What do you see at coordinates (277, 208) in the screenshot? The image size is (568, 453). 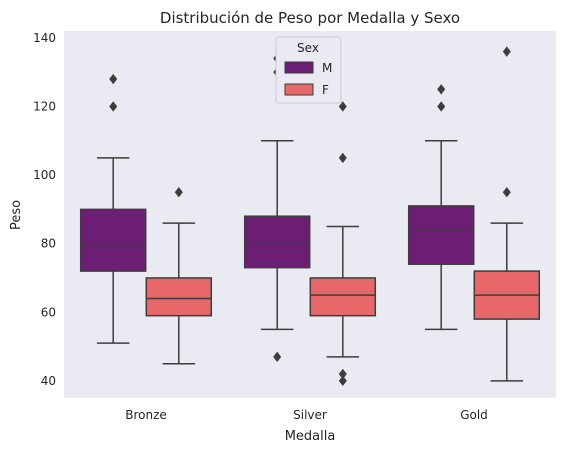 I see `box-M-Silver` at bounding box center [277, 208].